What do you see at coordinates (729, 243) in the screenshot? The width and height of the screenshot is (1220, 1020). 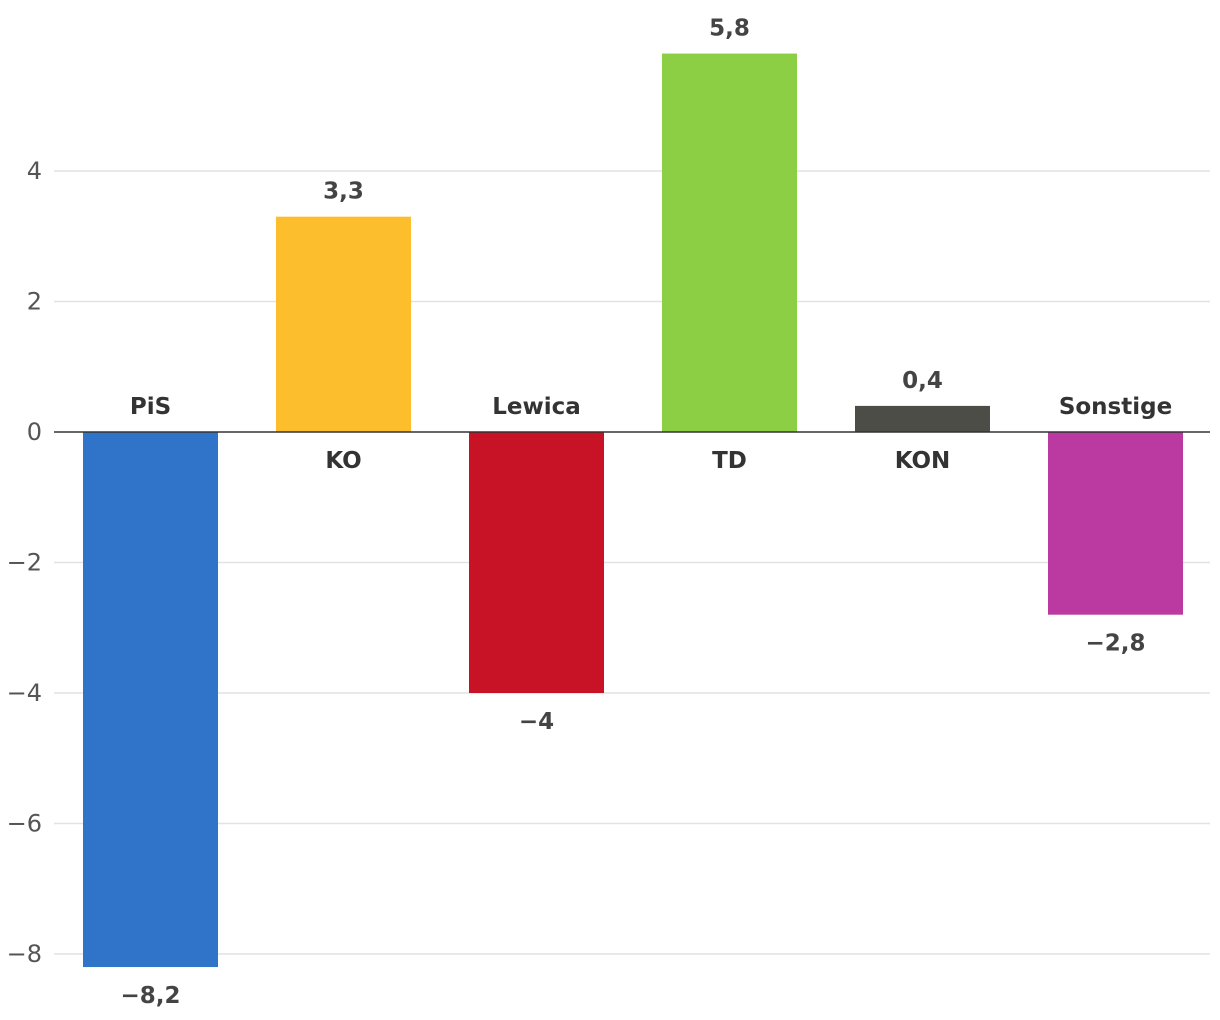 I see `bar-td` at bounding box center [729, 243].